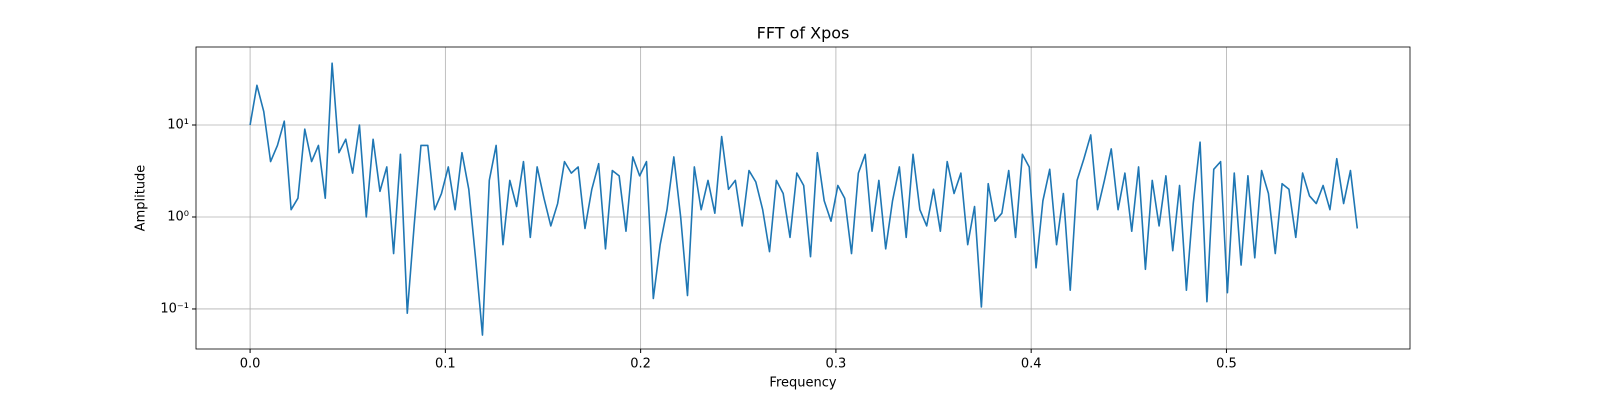  What do you see at coordinates (445, 364) in the screenshot?
I see `x-tick-label: 0.1` at bounding box center [445, 364].